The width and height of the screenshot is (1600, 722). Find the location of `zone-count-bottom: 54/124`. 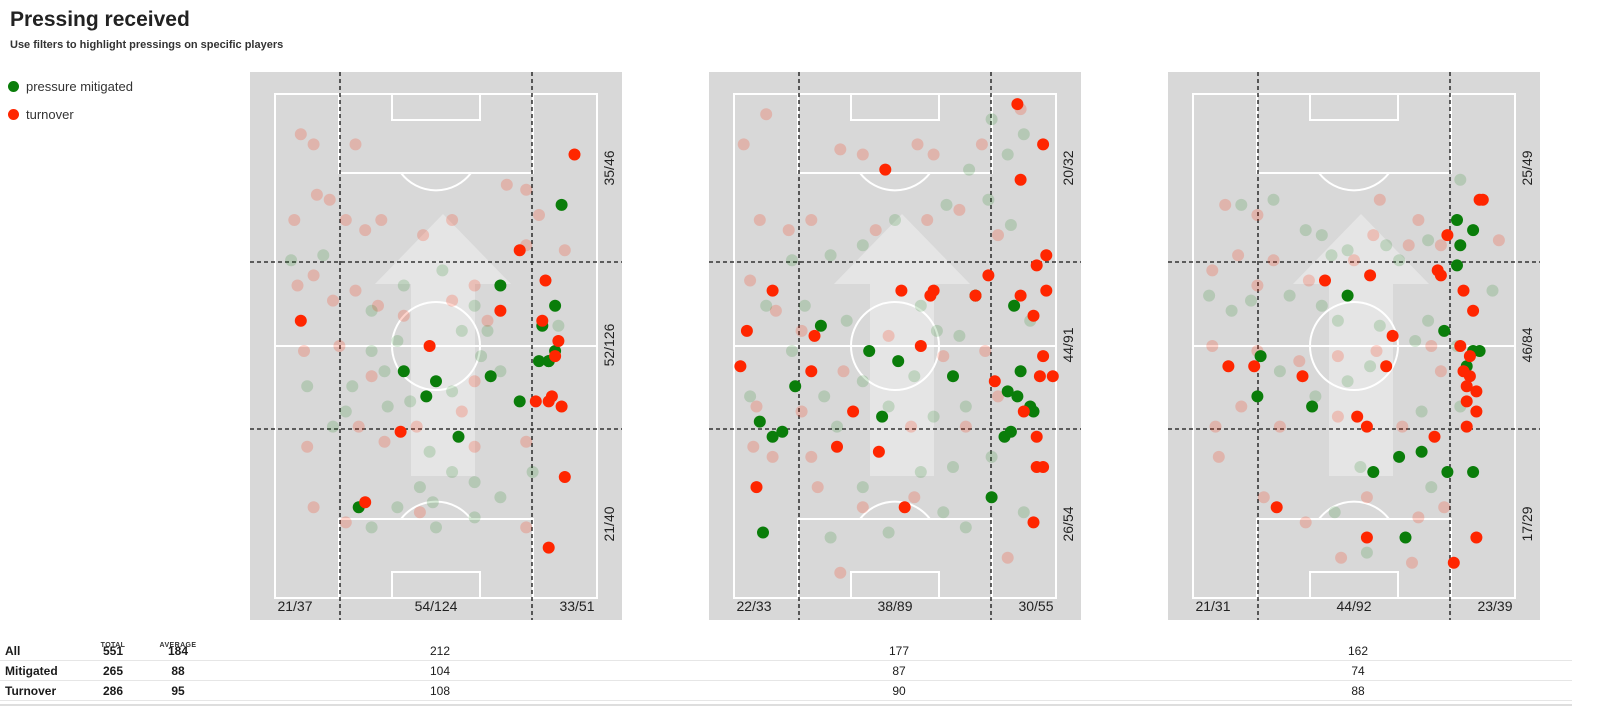

zone-count-bottom: 54/124 is located at coordinates (436, 606).